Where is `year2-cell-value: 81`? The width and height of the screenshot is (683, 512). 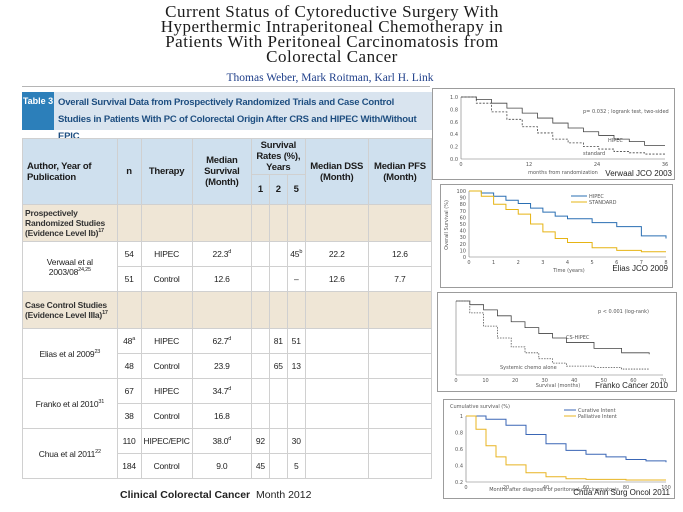 year2-cell-value: 81 is located at coordinates (278, 341).